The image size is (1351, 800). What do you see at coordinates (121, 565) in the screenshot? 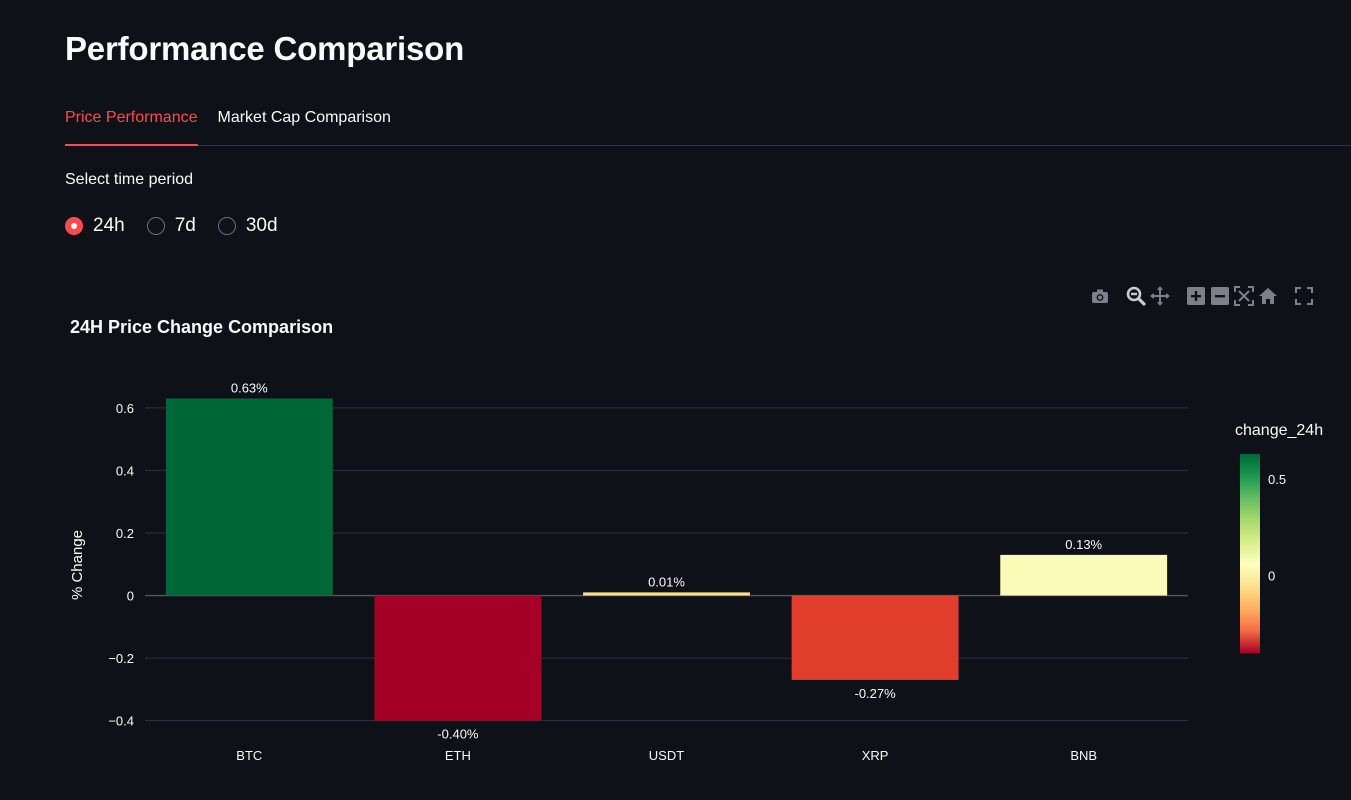
I see `y-axis-ticks: −0.4 −0.2 0 0.2 0.4 0.6` at bounding box center [121, 565].